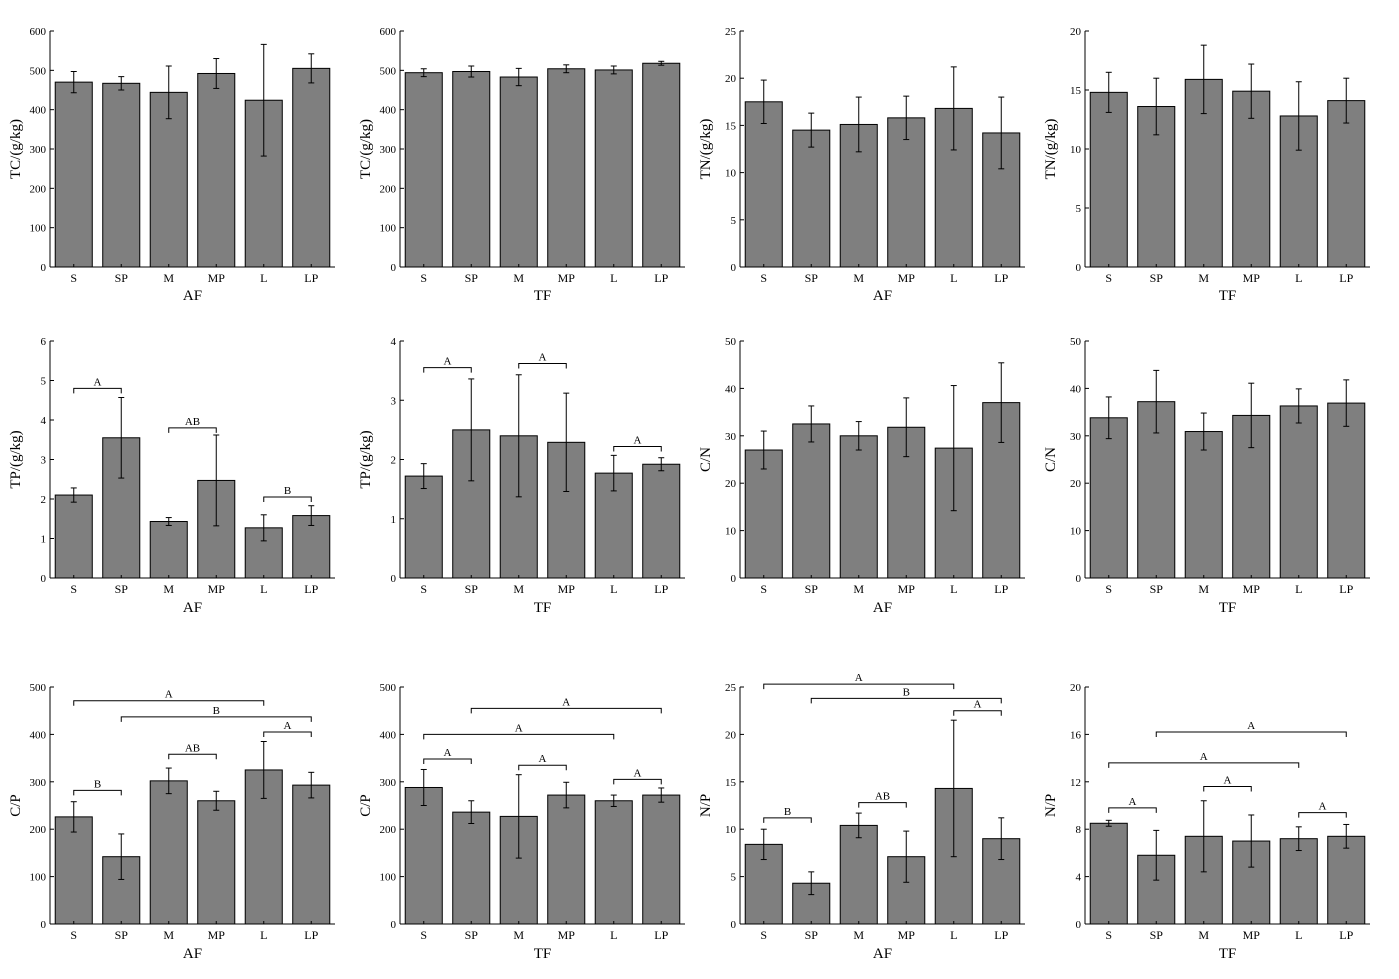 This screenshot has height=979, width=1399. Describe the element at coordinates (706, 149) in the screenshot. I see `y-axis-title: TN/(g/kg)` at that location.